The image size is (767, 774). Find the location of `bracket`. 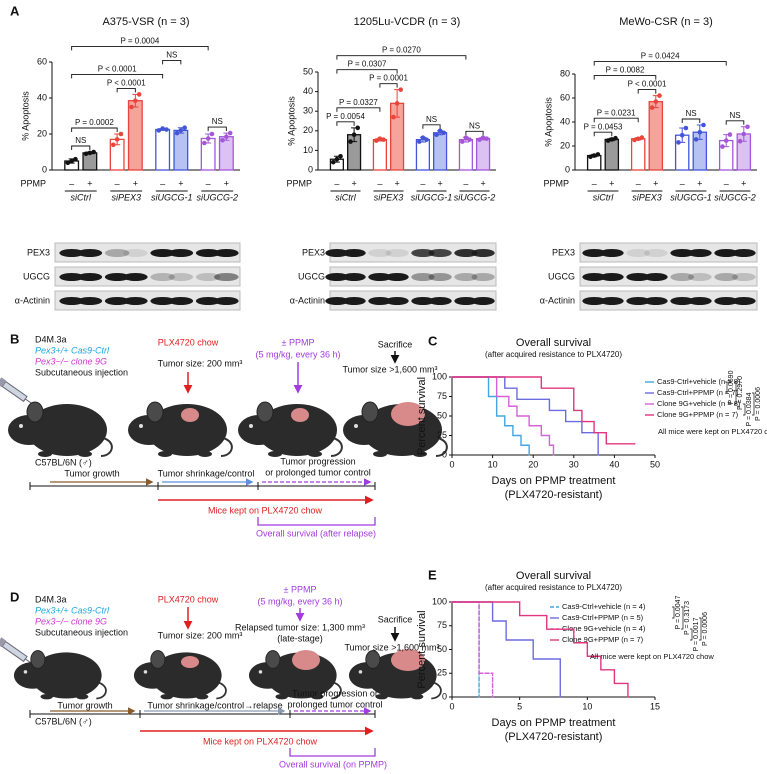

bracket is located at coordinates (332, 752).